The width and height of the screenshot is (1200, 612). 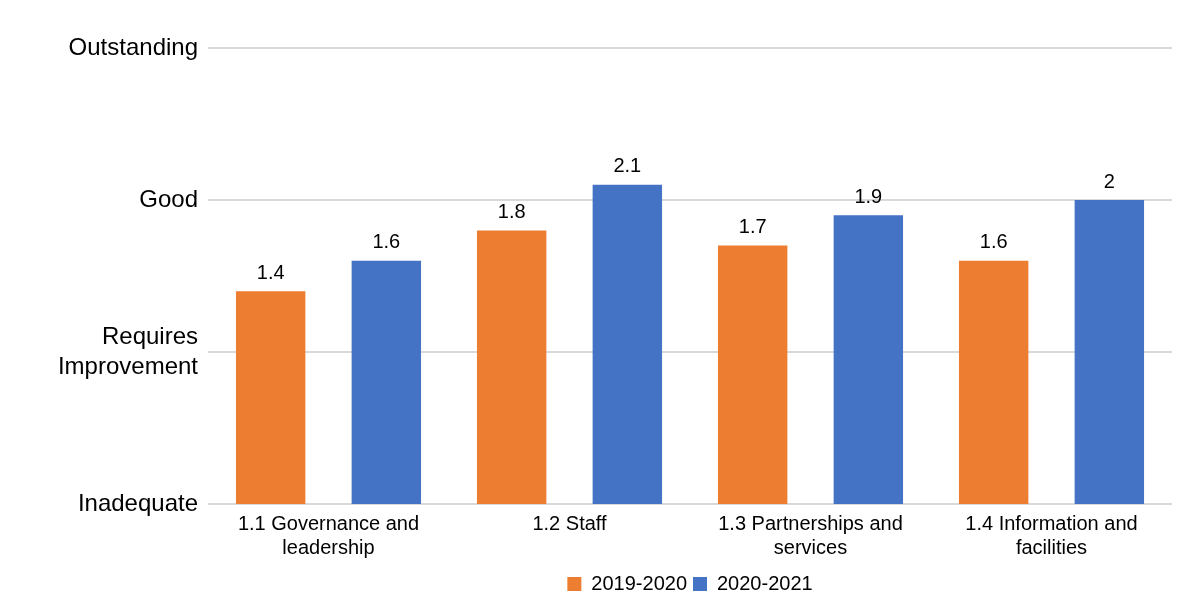 What do you see at coordinates (639, 582) in the screenshot?
I see `legend-label: 2019-2020` at bounding box center [639, 582].